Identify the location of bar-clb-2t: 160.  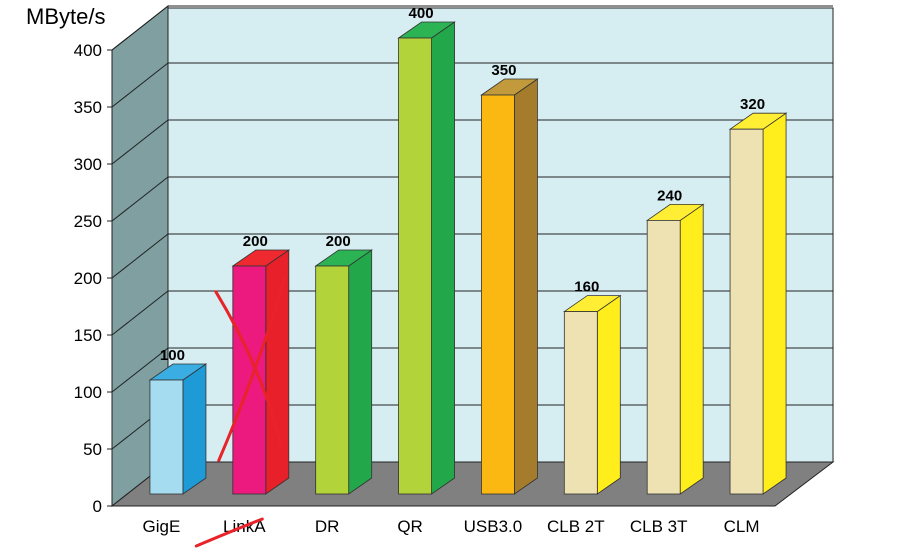
(592, 387).